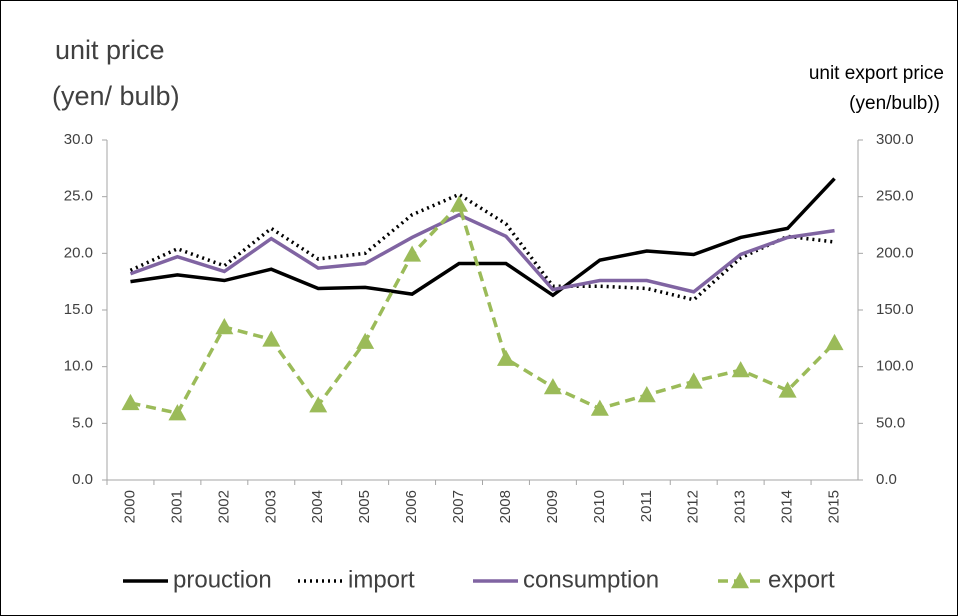 This screenshot has height=616, width=958. I want to click on y2-tick-label: 300.0, so click(895, 139).